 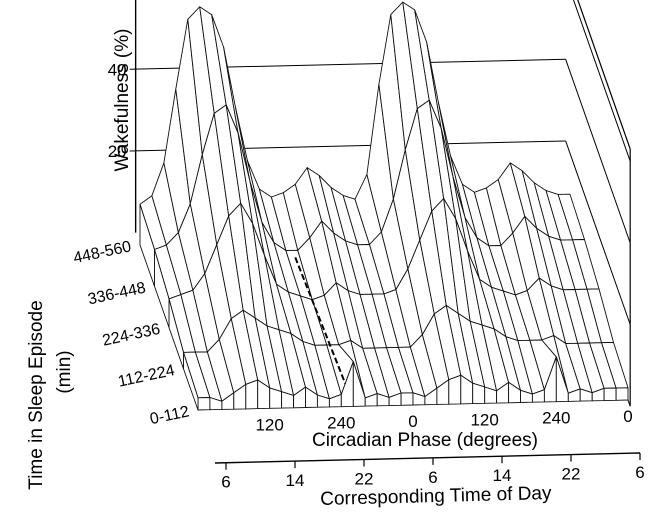 I want to click on y-axis-label-line2: (min), so click(x=64, y=371).